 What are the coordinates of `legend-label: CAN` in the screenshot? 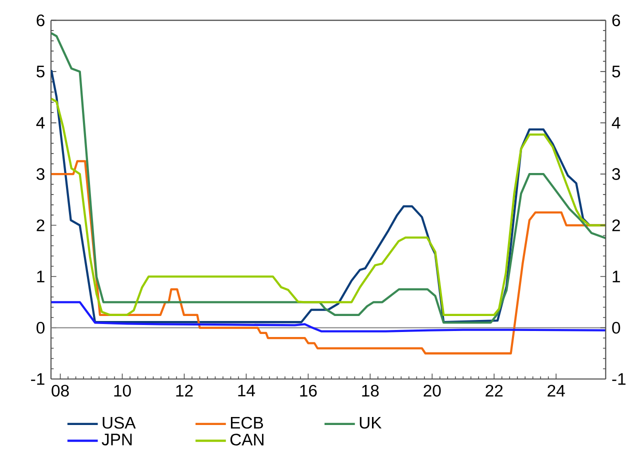 It's located at (247, 440).